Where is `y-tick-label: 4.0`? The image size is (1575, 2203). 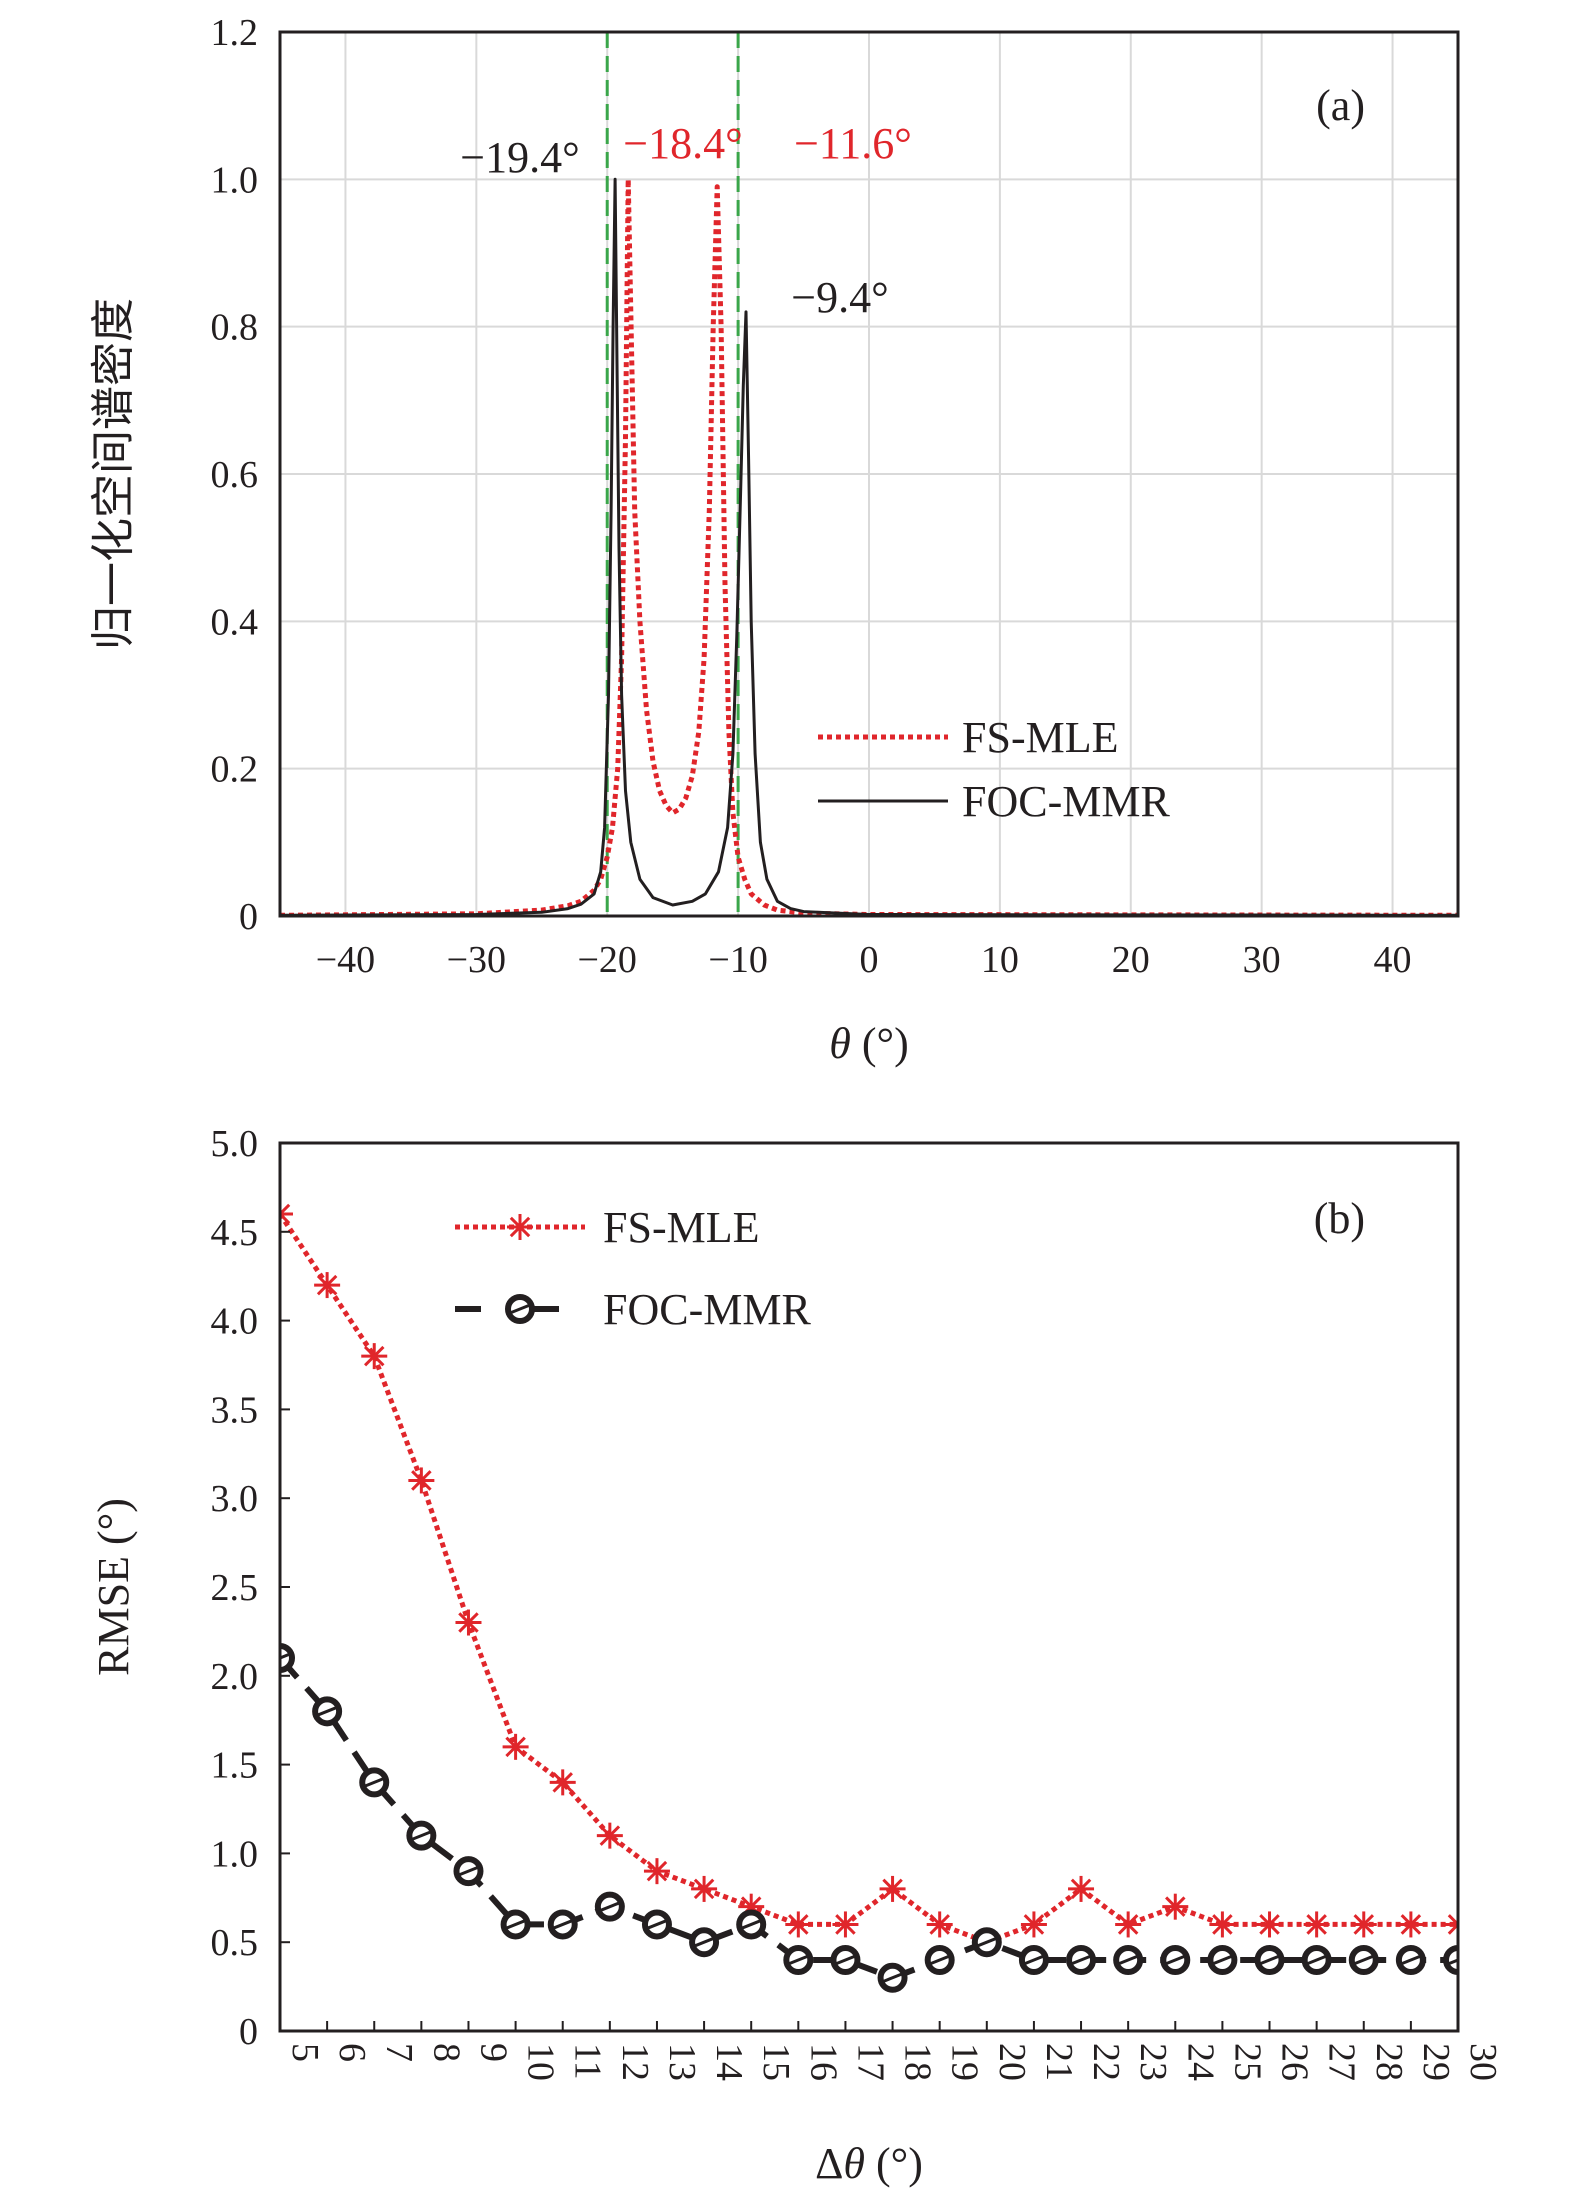 y-tick-label: 4.0 is located at coordinates (235, 1322).